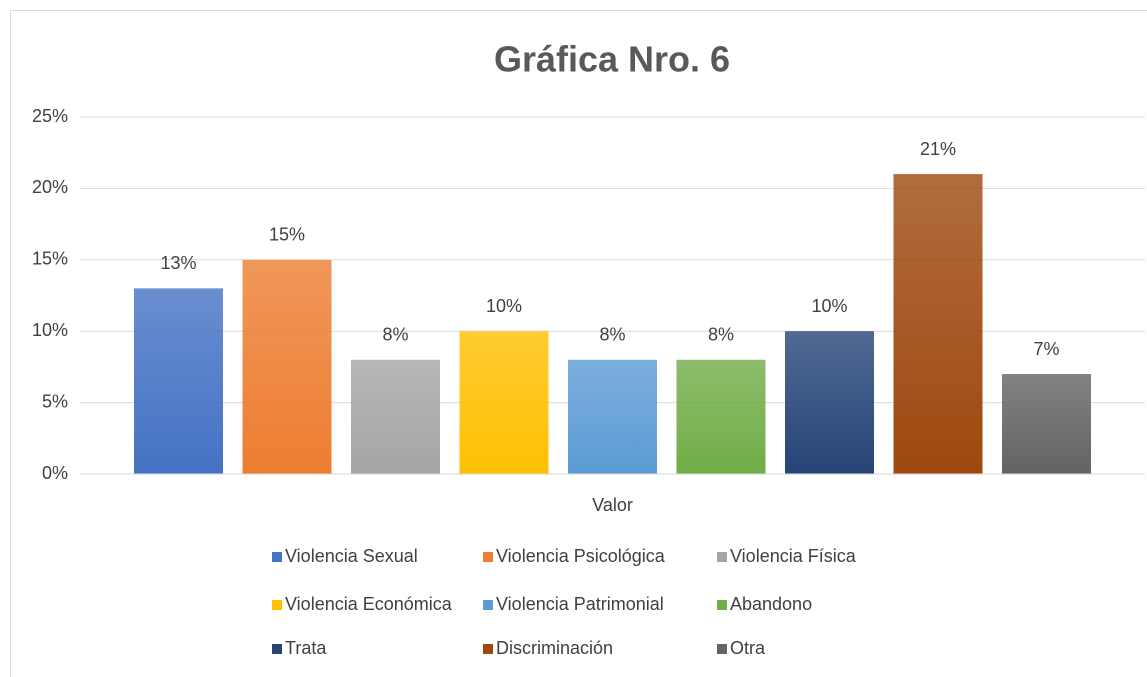 The width and height of the screenshot is (1147, 677). I want to click on legend-label: Violencia Física, so click(793, 556).